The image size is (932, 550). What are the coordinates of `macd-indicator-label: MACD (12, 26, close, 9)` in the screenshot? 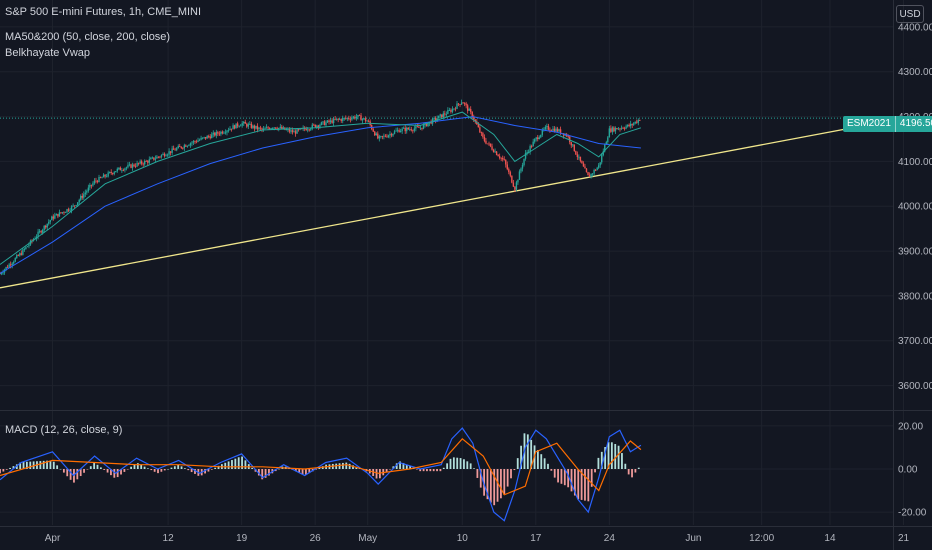 It's located at (64, 430).